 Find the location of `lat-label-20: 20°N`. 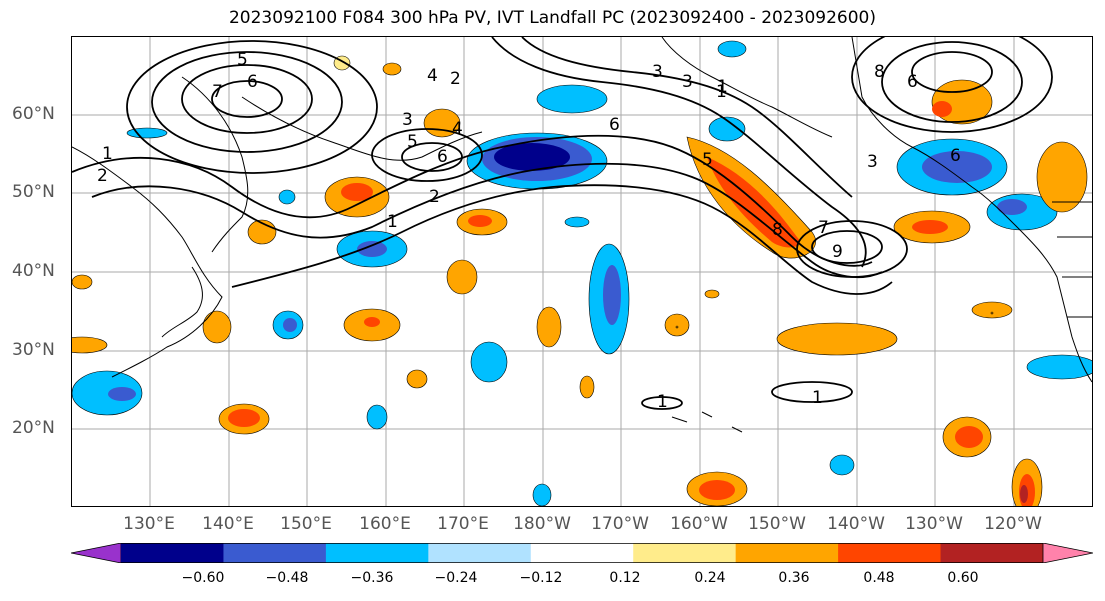

lat-label-20: 20°N is located at coordinates (33, 428).